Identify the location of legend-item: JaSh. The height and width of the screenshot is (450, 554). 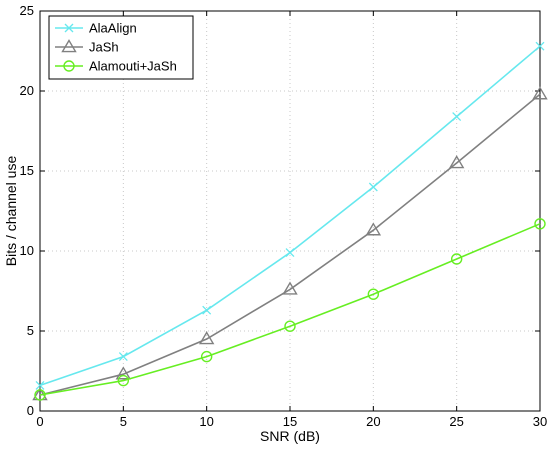
(87, 47).